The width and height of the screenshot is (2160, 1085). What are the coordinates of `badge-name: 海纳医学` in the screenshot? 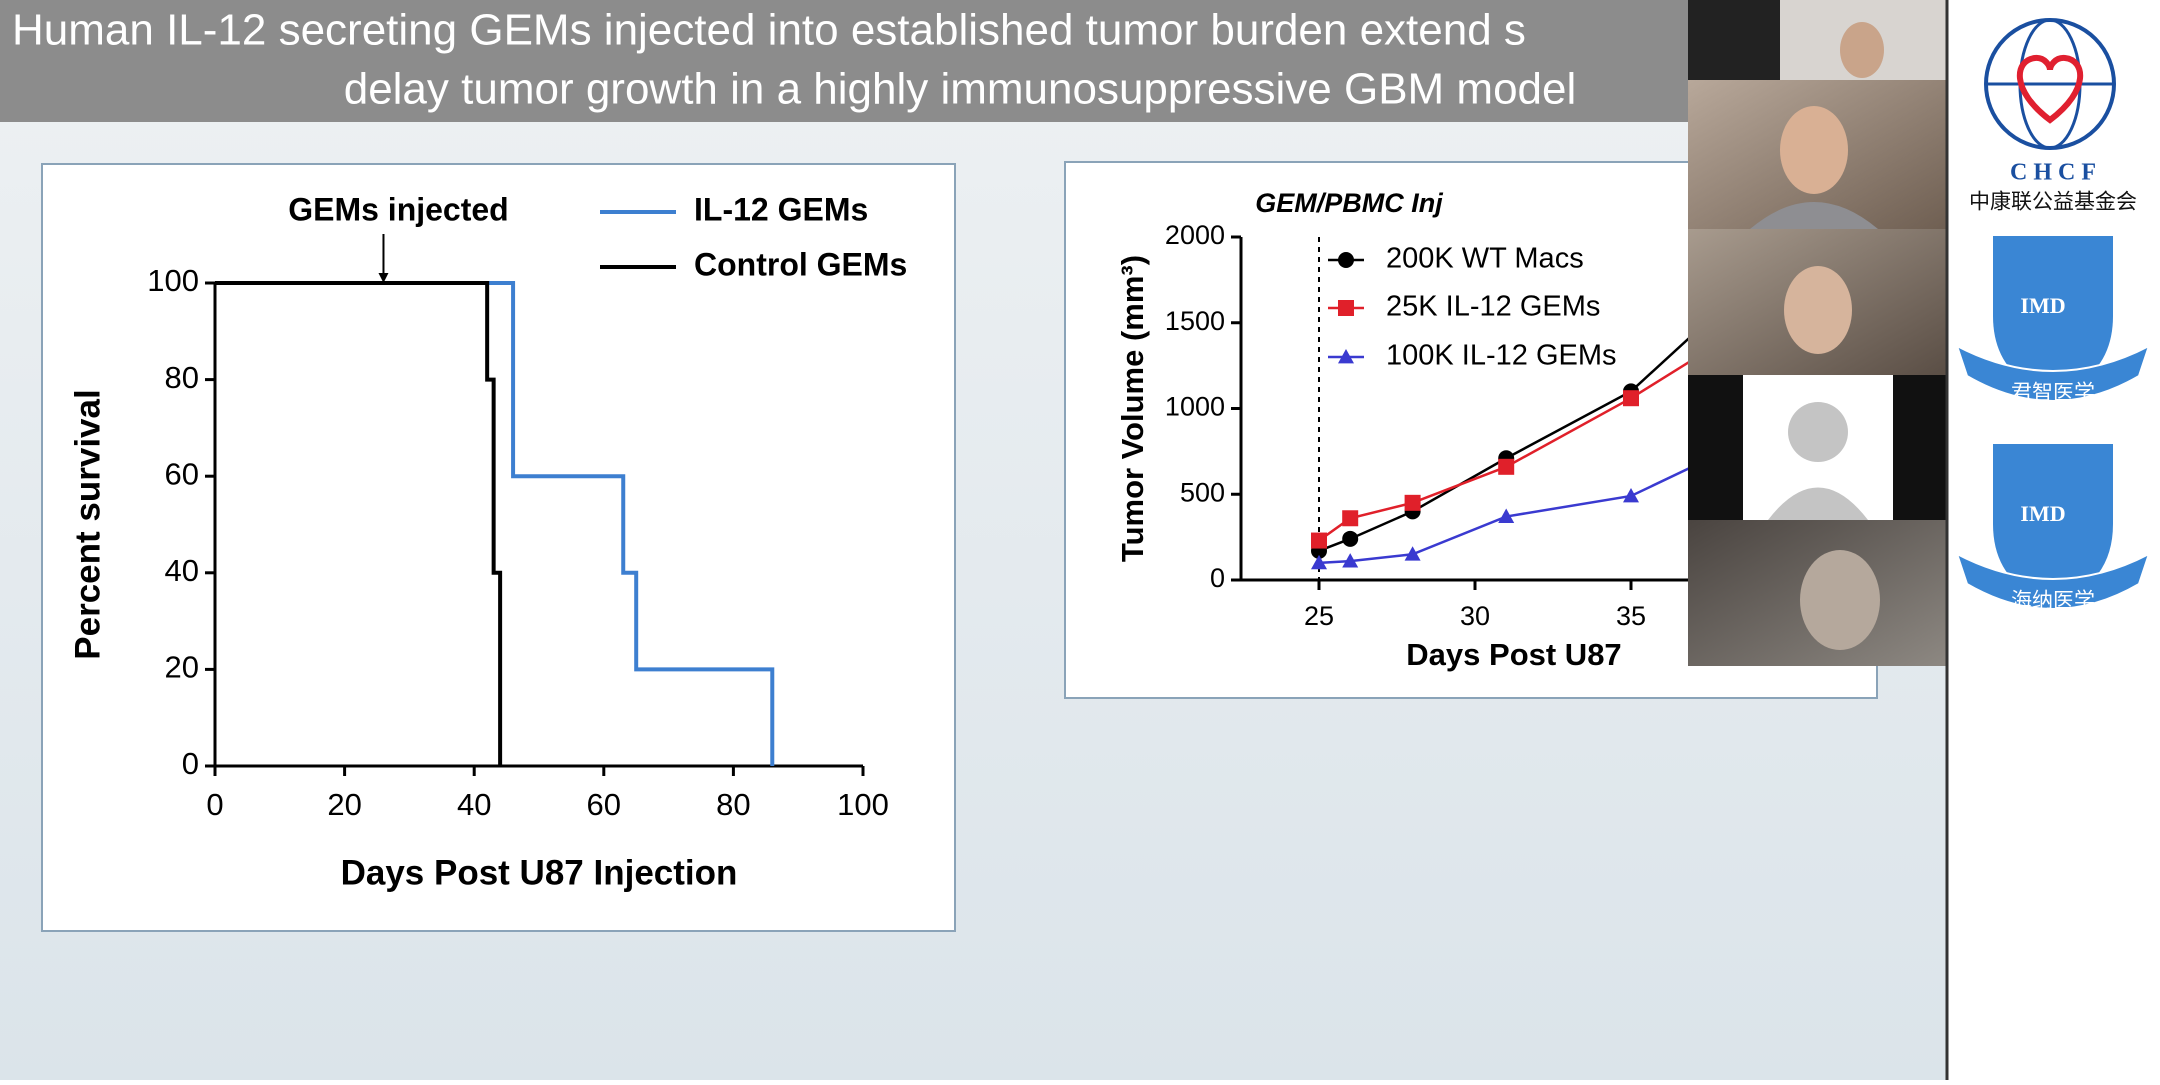 It's located at (2053, 601).